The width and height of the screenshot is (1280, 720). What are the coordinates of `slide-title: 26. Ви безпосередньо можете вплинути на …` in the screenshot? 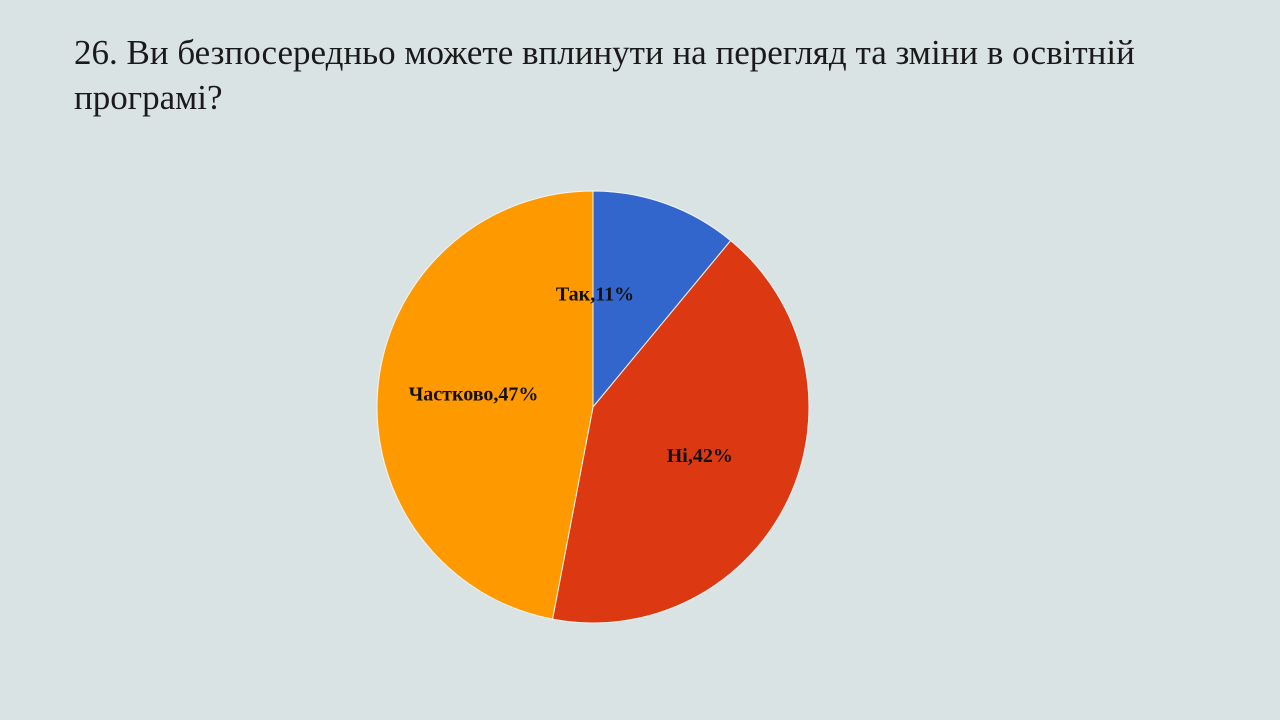 It's located at (604, 75).